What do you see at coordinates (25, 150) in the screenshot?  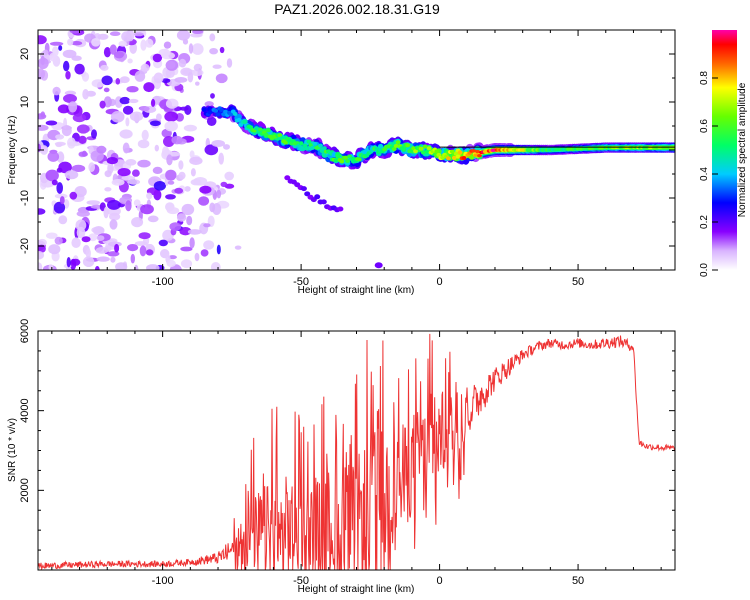 I see `y-tick-label: 0` at bounding box center [25, 150].